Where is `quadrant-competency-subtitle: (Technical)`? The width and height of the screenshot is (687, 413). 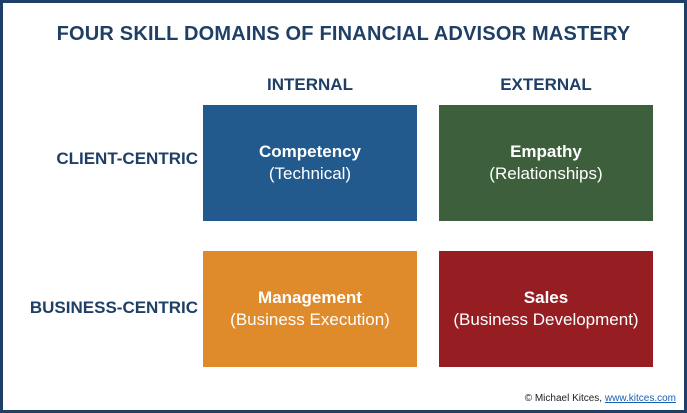 quadrant-competency-subtitle: (Technical) is located at coordinates (310, 173).